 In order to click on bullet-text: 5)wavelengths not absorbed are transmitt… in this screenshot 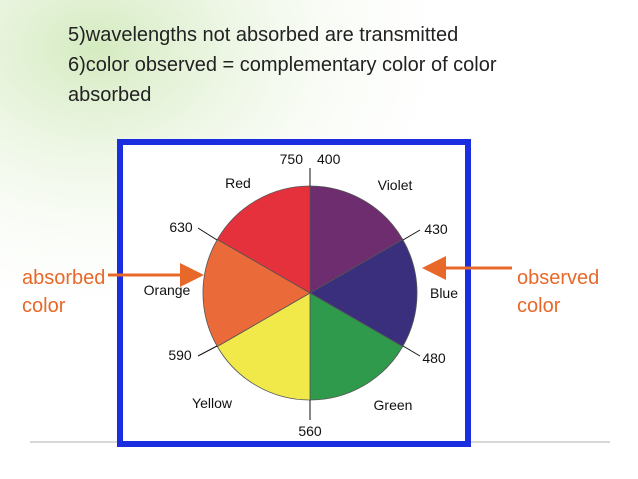, I will do `click(313, 65)`.